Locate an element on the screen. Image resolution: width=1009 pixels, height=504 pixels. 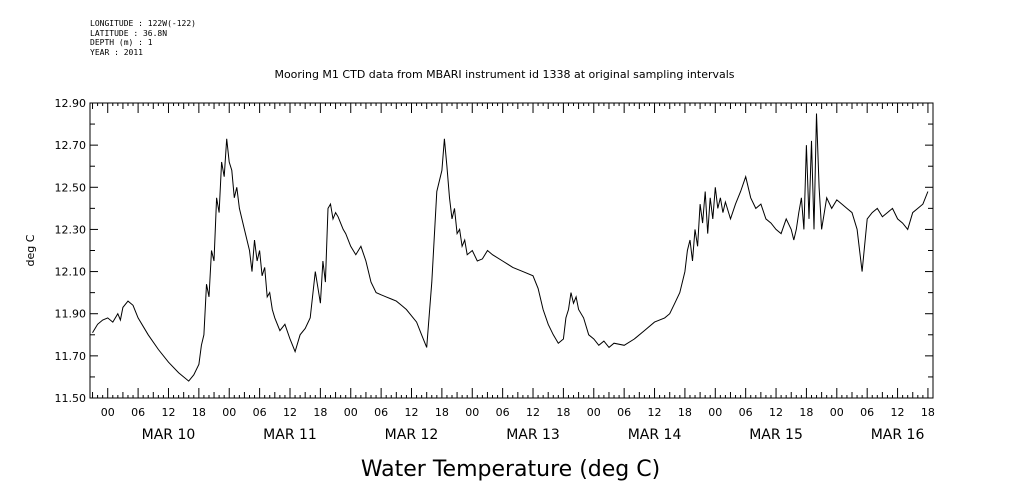
meta-year: YEAR : 2011 is located at coordinates (116, 52).